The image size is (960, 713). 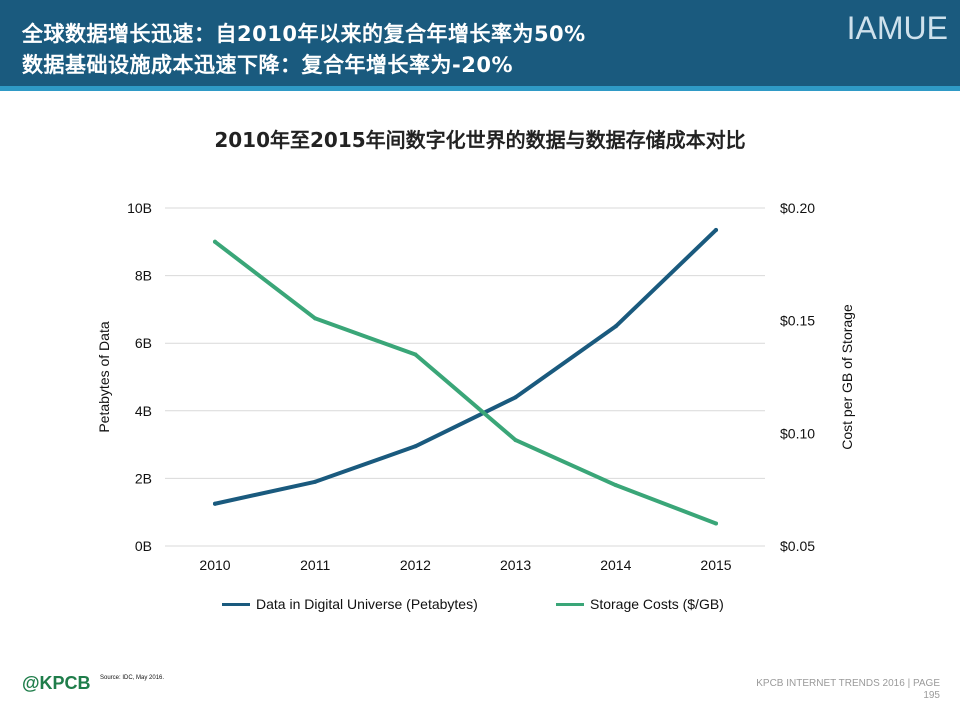 I want to click on x-tick-label-4: 2014, so click(x=615, y=565).